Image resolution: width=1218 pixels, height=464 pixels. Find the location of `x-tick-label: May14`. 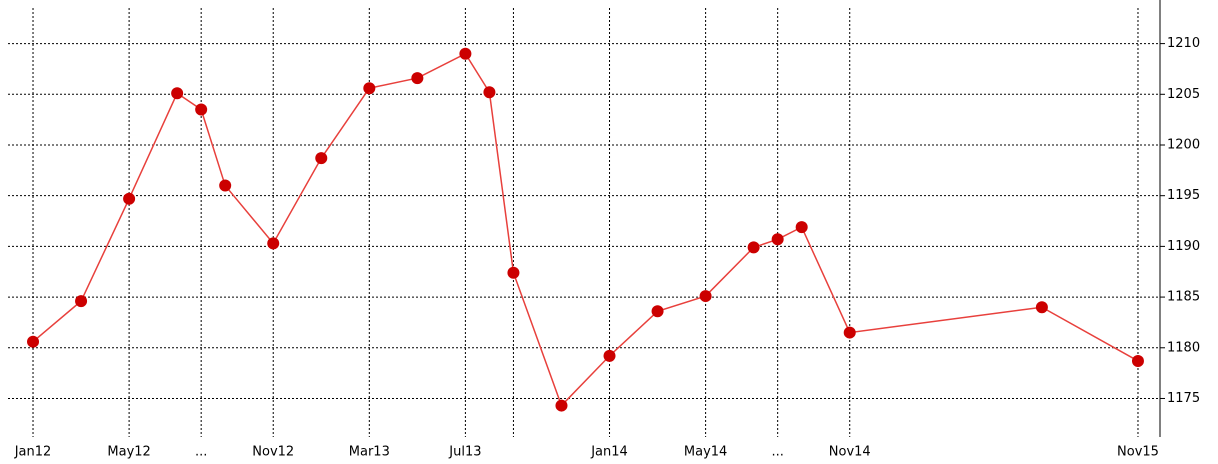

x-tick-label: May14 is located at coordinates (705, 452).